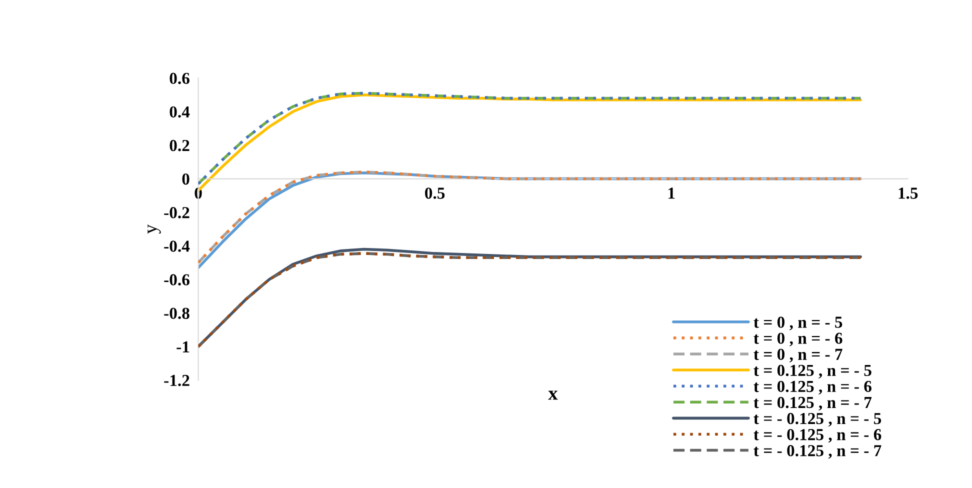  What do you see at coordinates (177, 314) in the screenshot?
I see `y-tick-label: -0.8` at bounding box center [177, 314].